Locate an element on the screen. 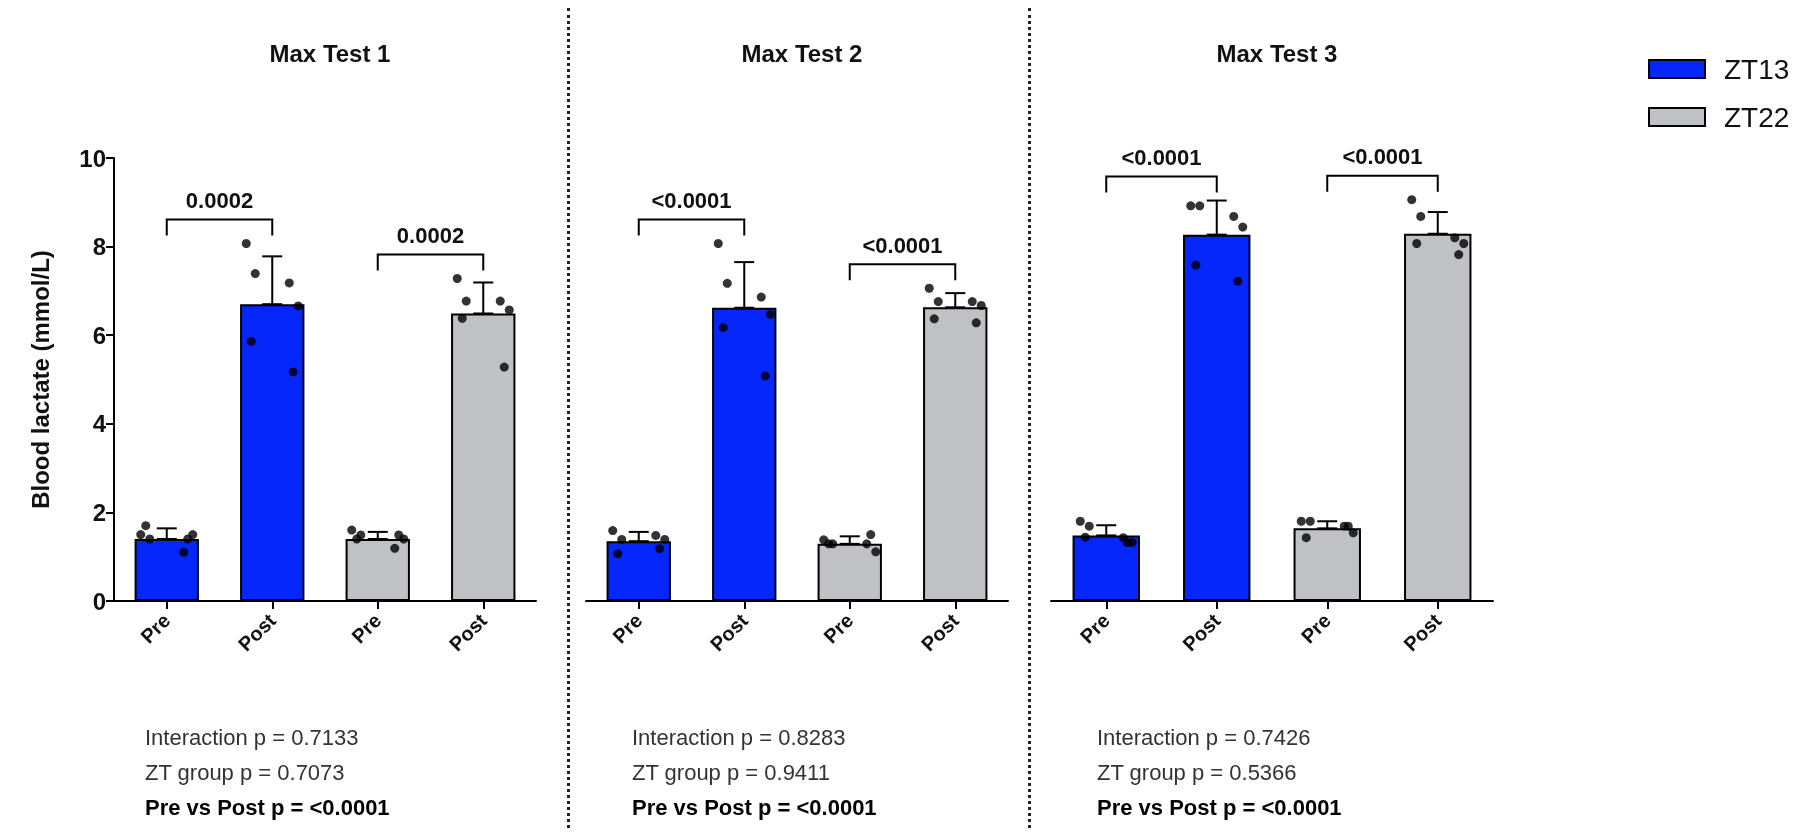 The width and height of the screenshot is (1810, 835). chart-title: Max Test 2 is located at coordinates (802, 53).